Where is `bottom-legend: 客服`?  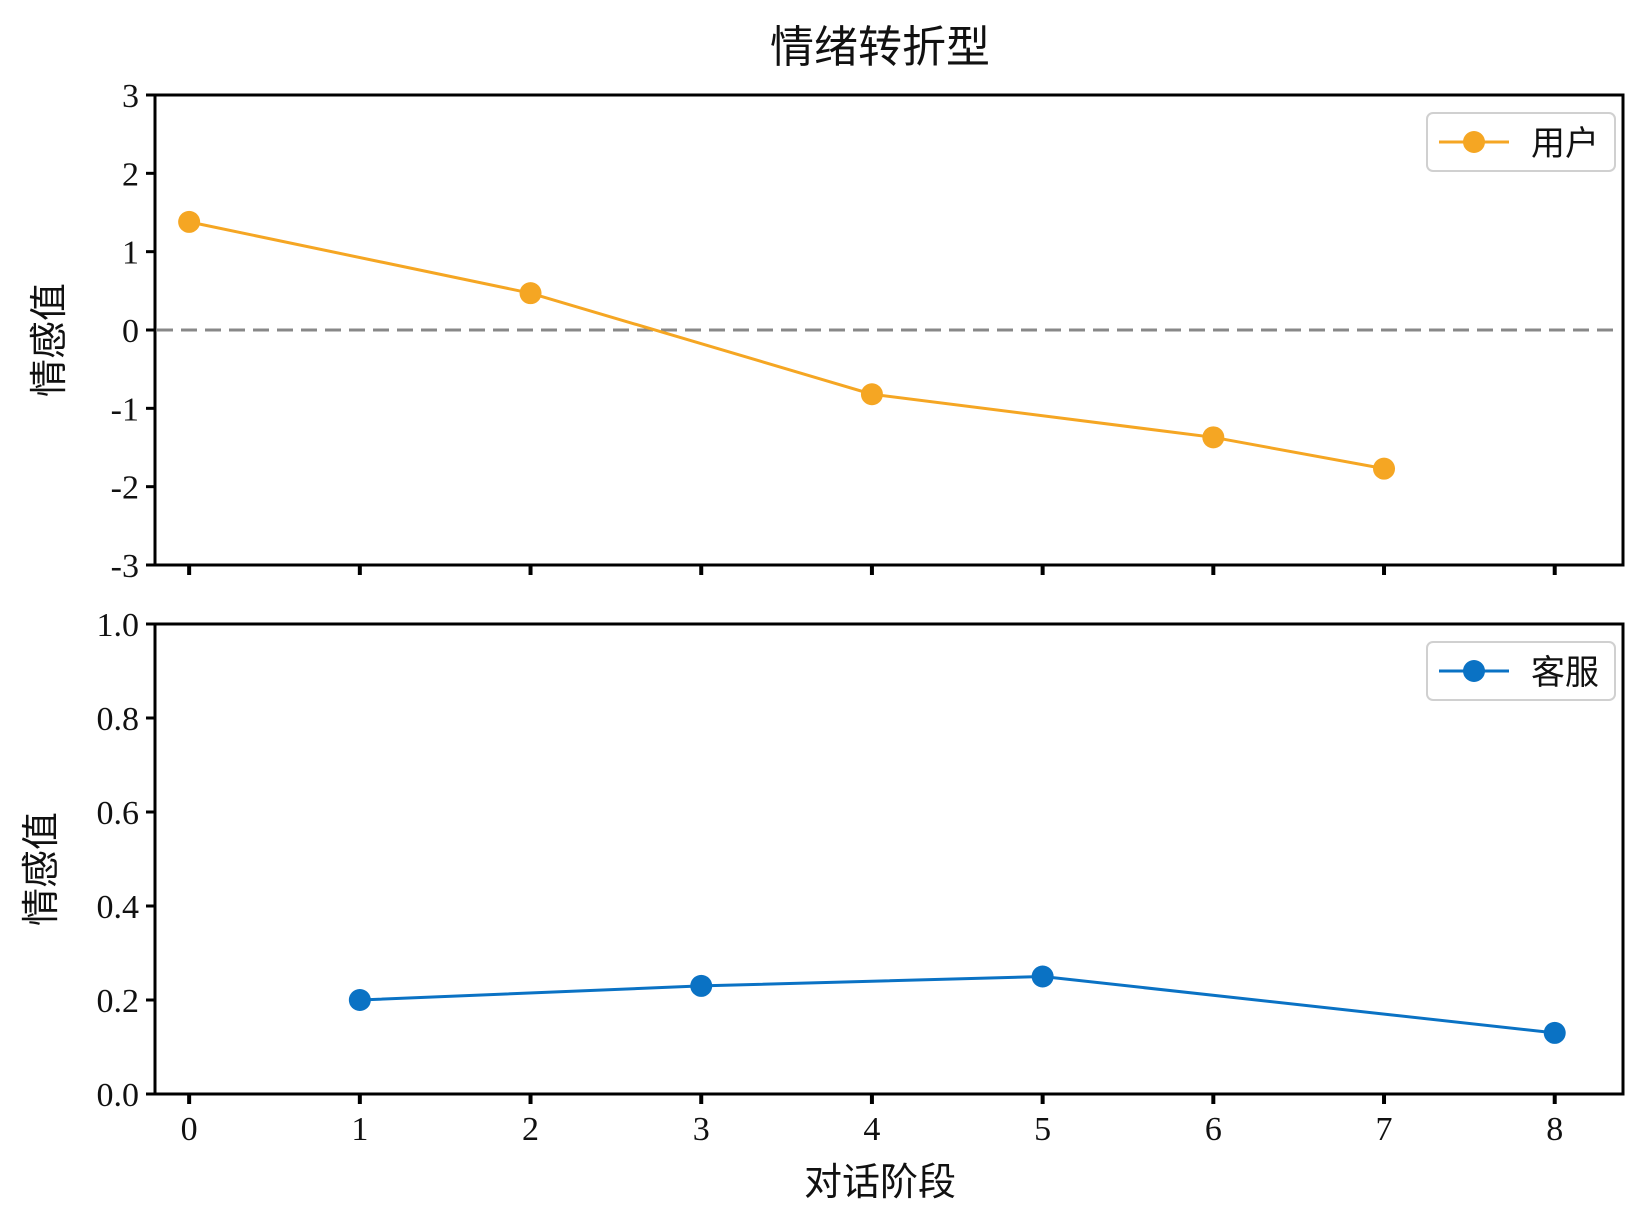 bottom-legend: 客服 is located at coordinates (1521, 671).